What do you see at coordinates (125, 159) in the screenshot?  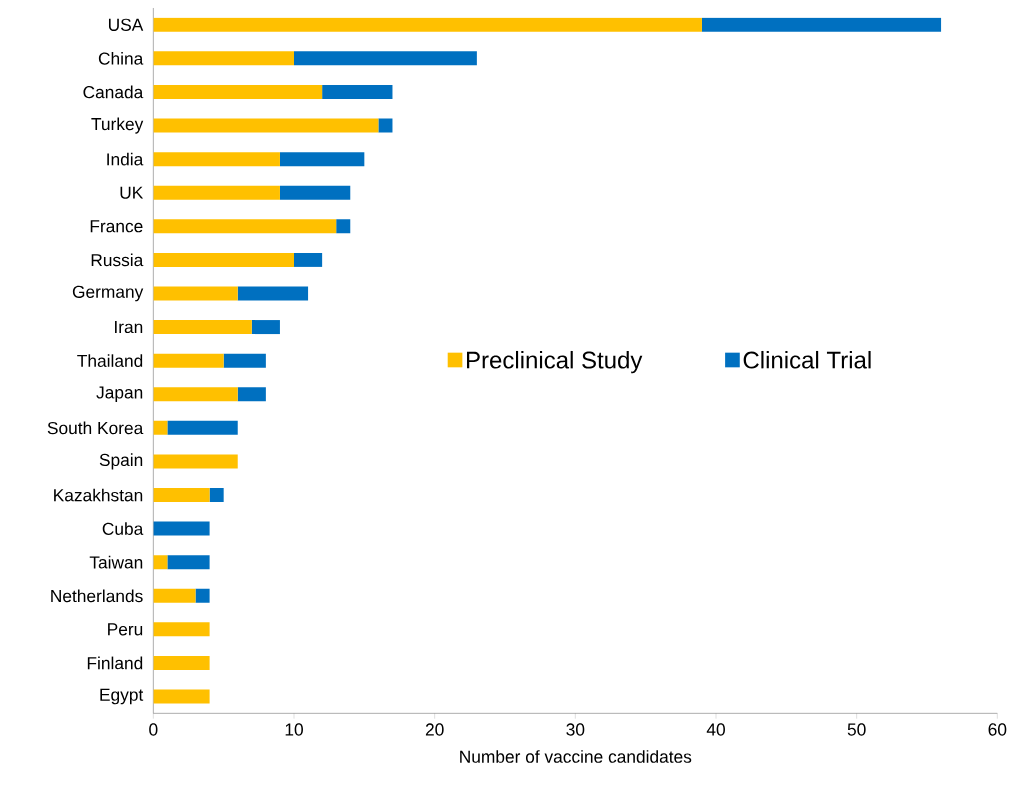 I see `y-tick-label: India` at bounding box center [125, 159].